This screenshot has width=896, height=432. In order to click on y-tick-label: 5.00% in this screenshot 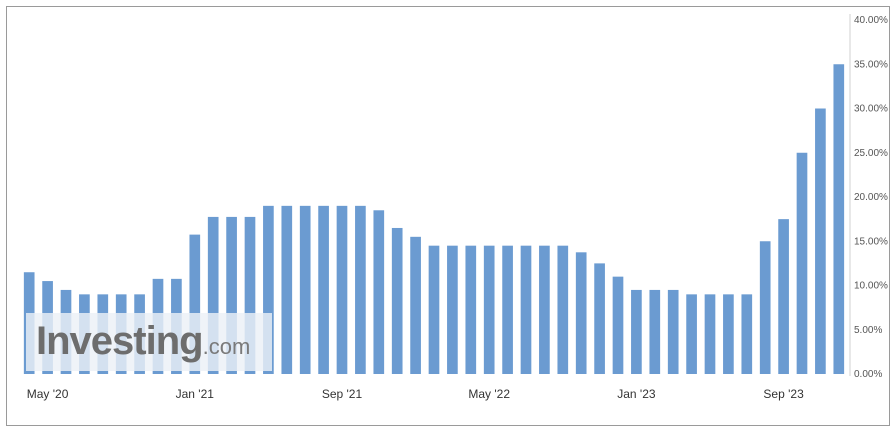, I will do `click(868, 330)`.